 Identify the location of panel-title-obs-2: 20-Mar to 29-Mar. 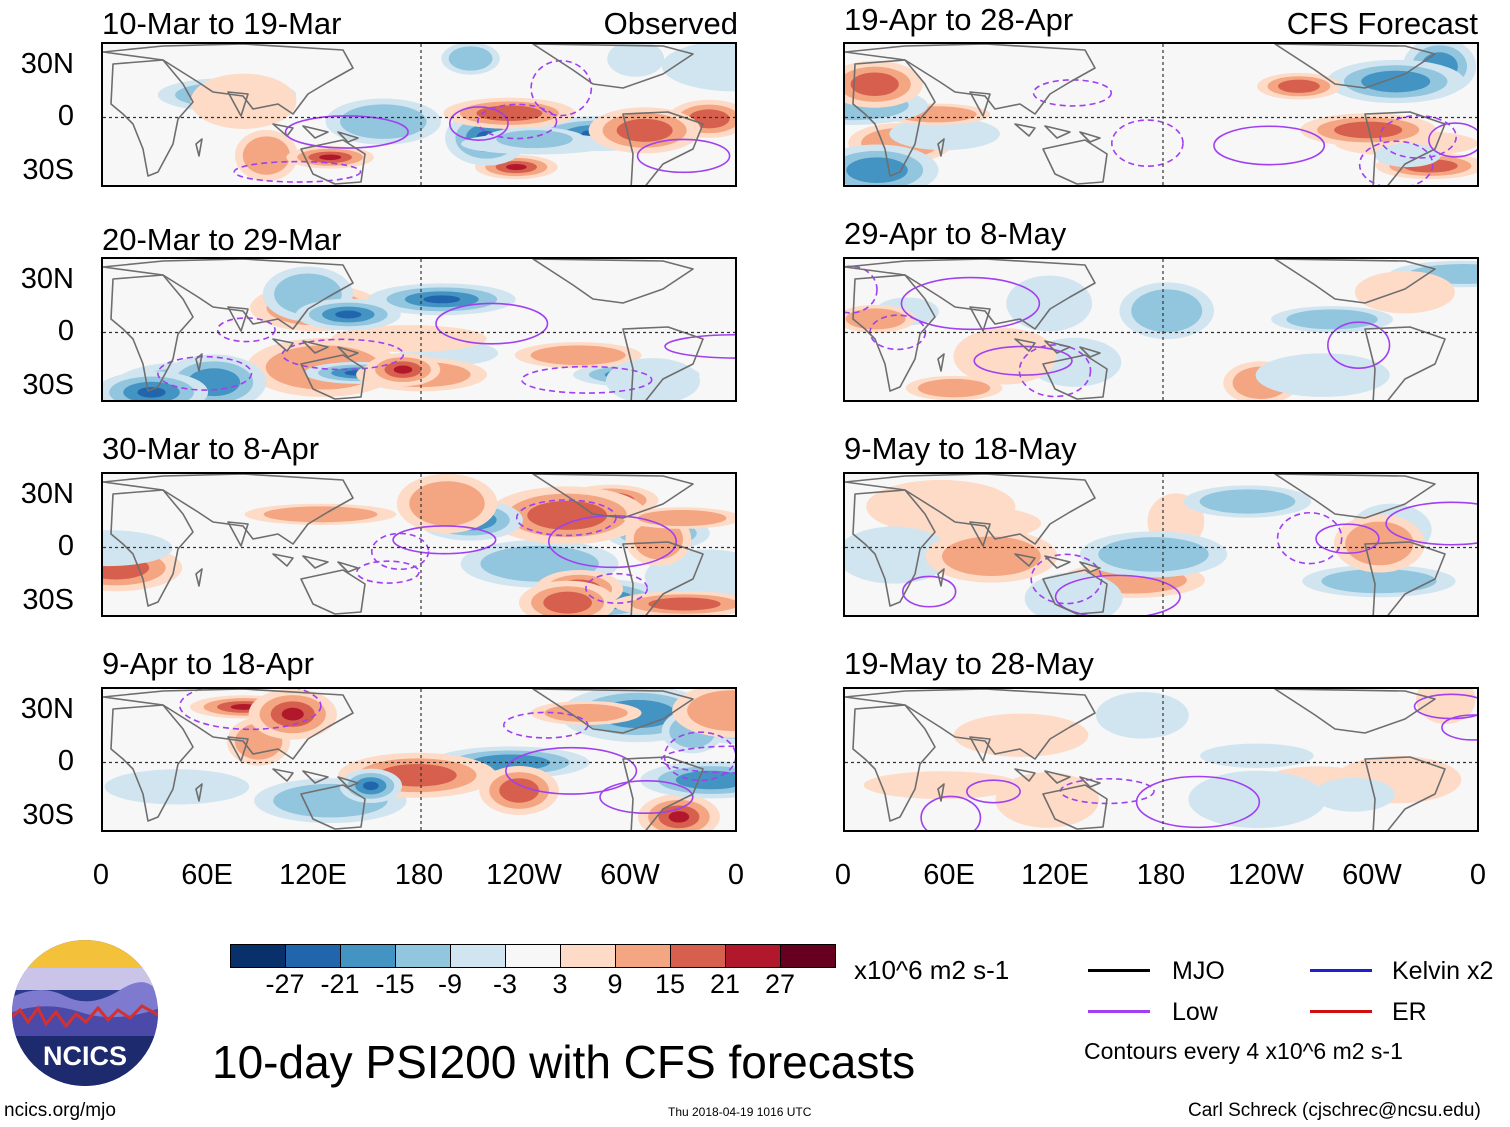
(222, 239).